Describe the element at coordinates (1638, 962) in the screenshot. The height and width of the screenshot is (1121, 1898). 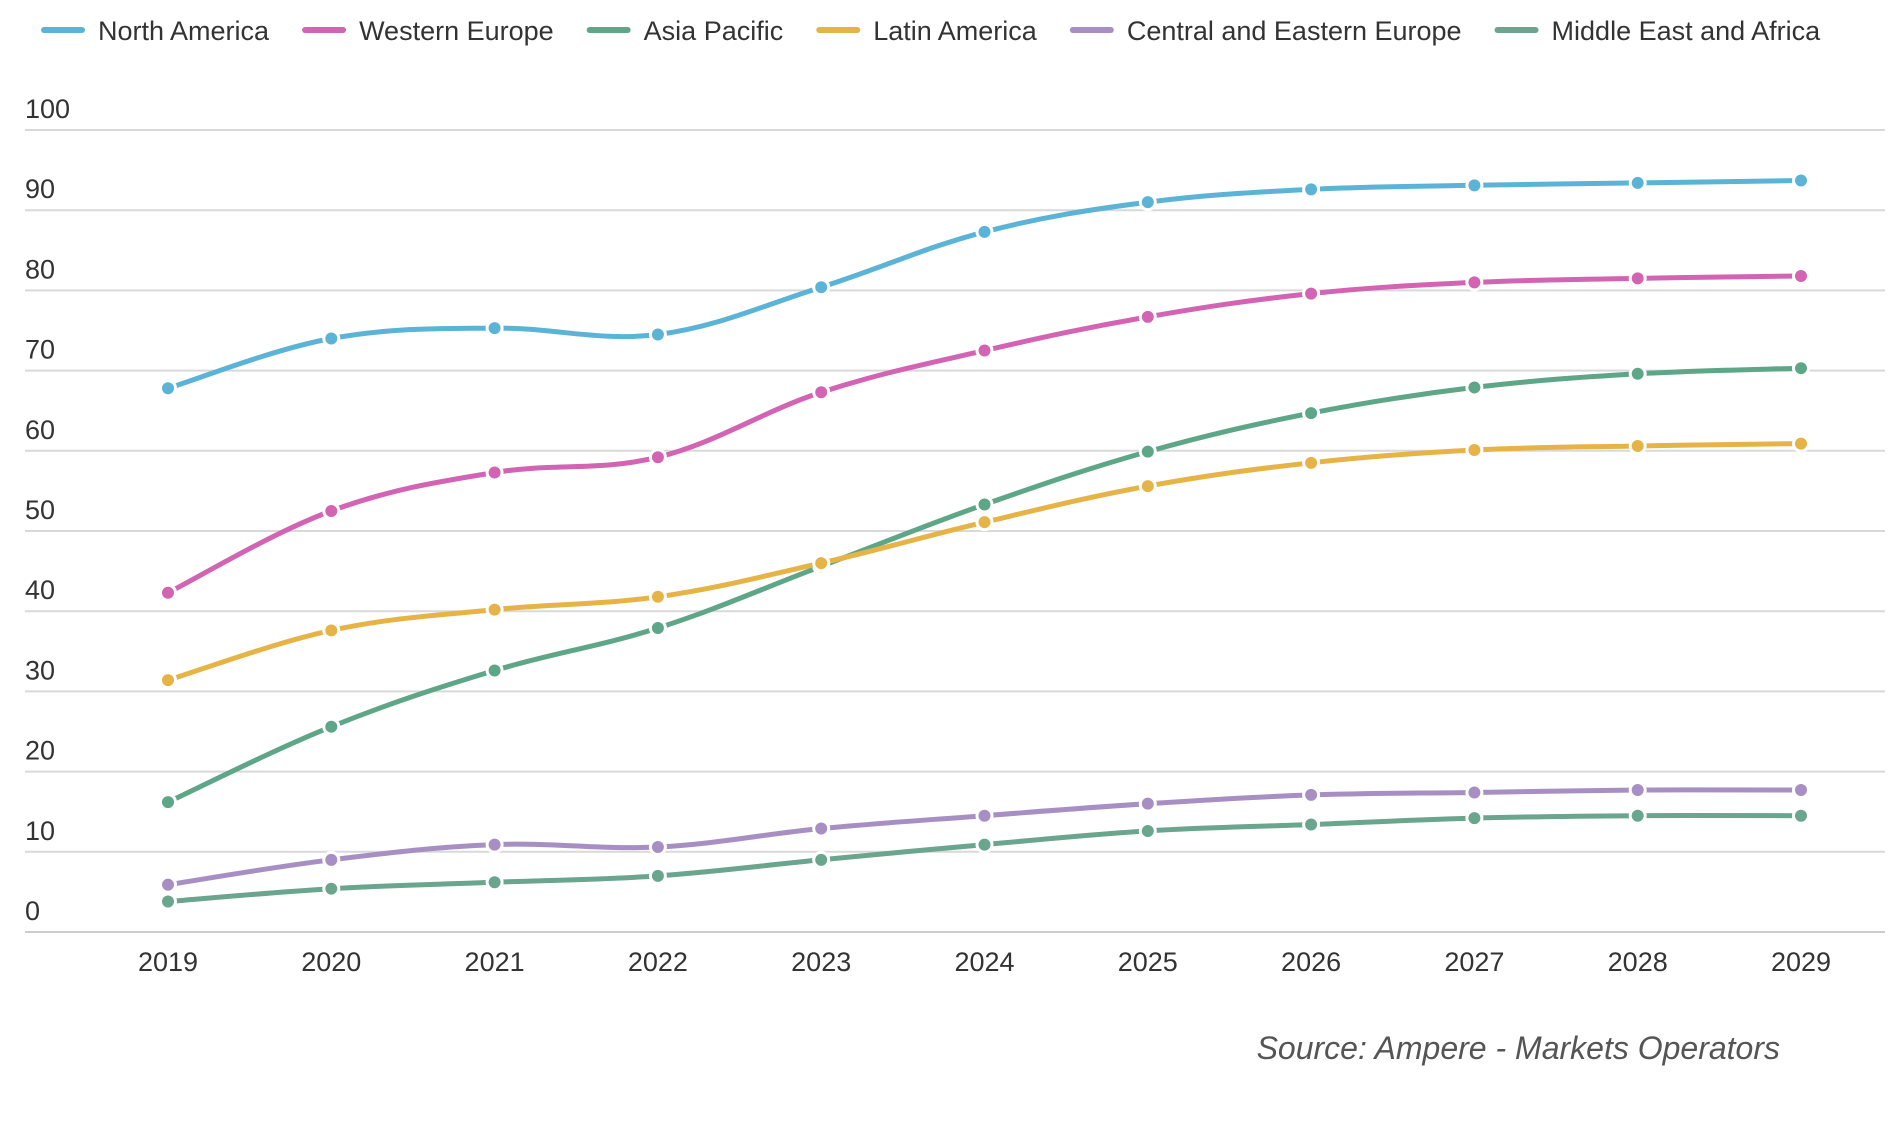
I see `x-tick-label: 2028` at that location.